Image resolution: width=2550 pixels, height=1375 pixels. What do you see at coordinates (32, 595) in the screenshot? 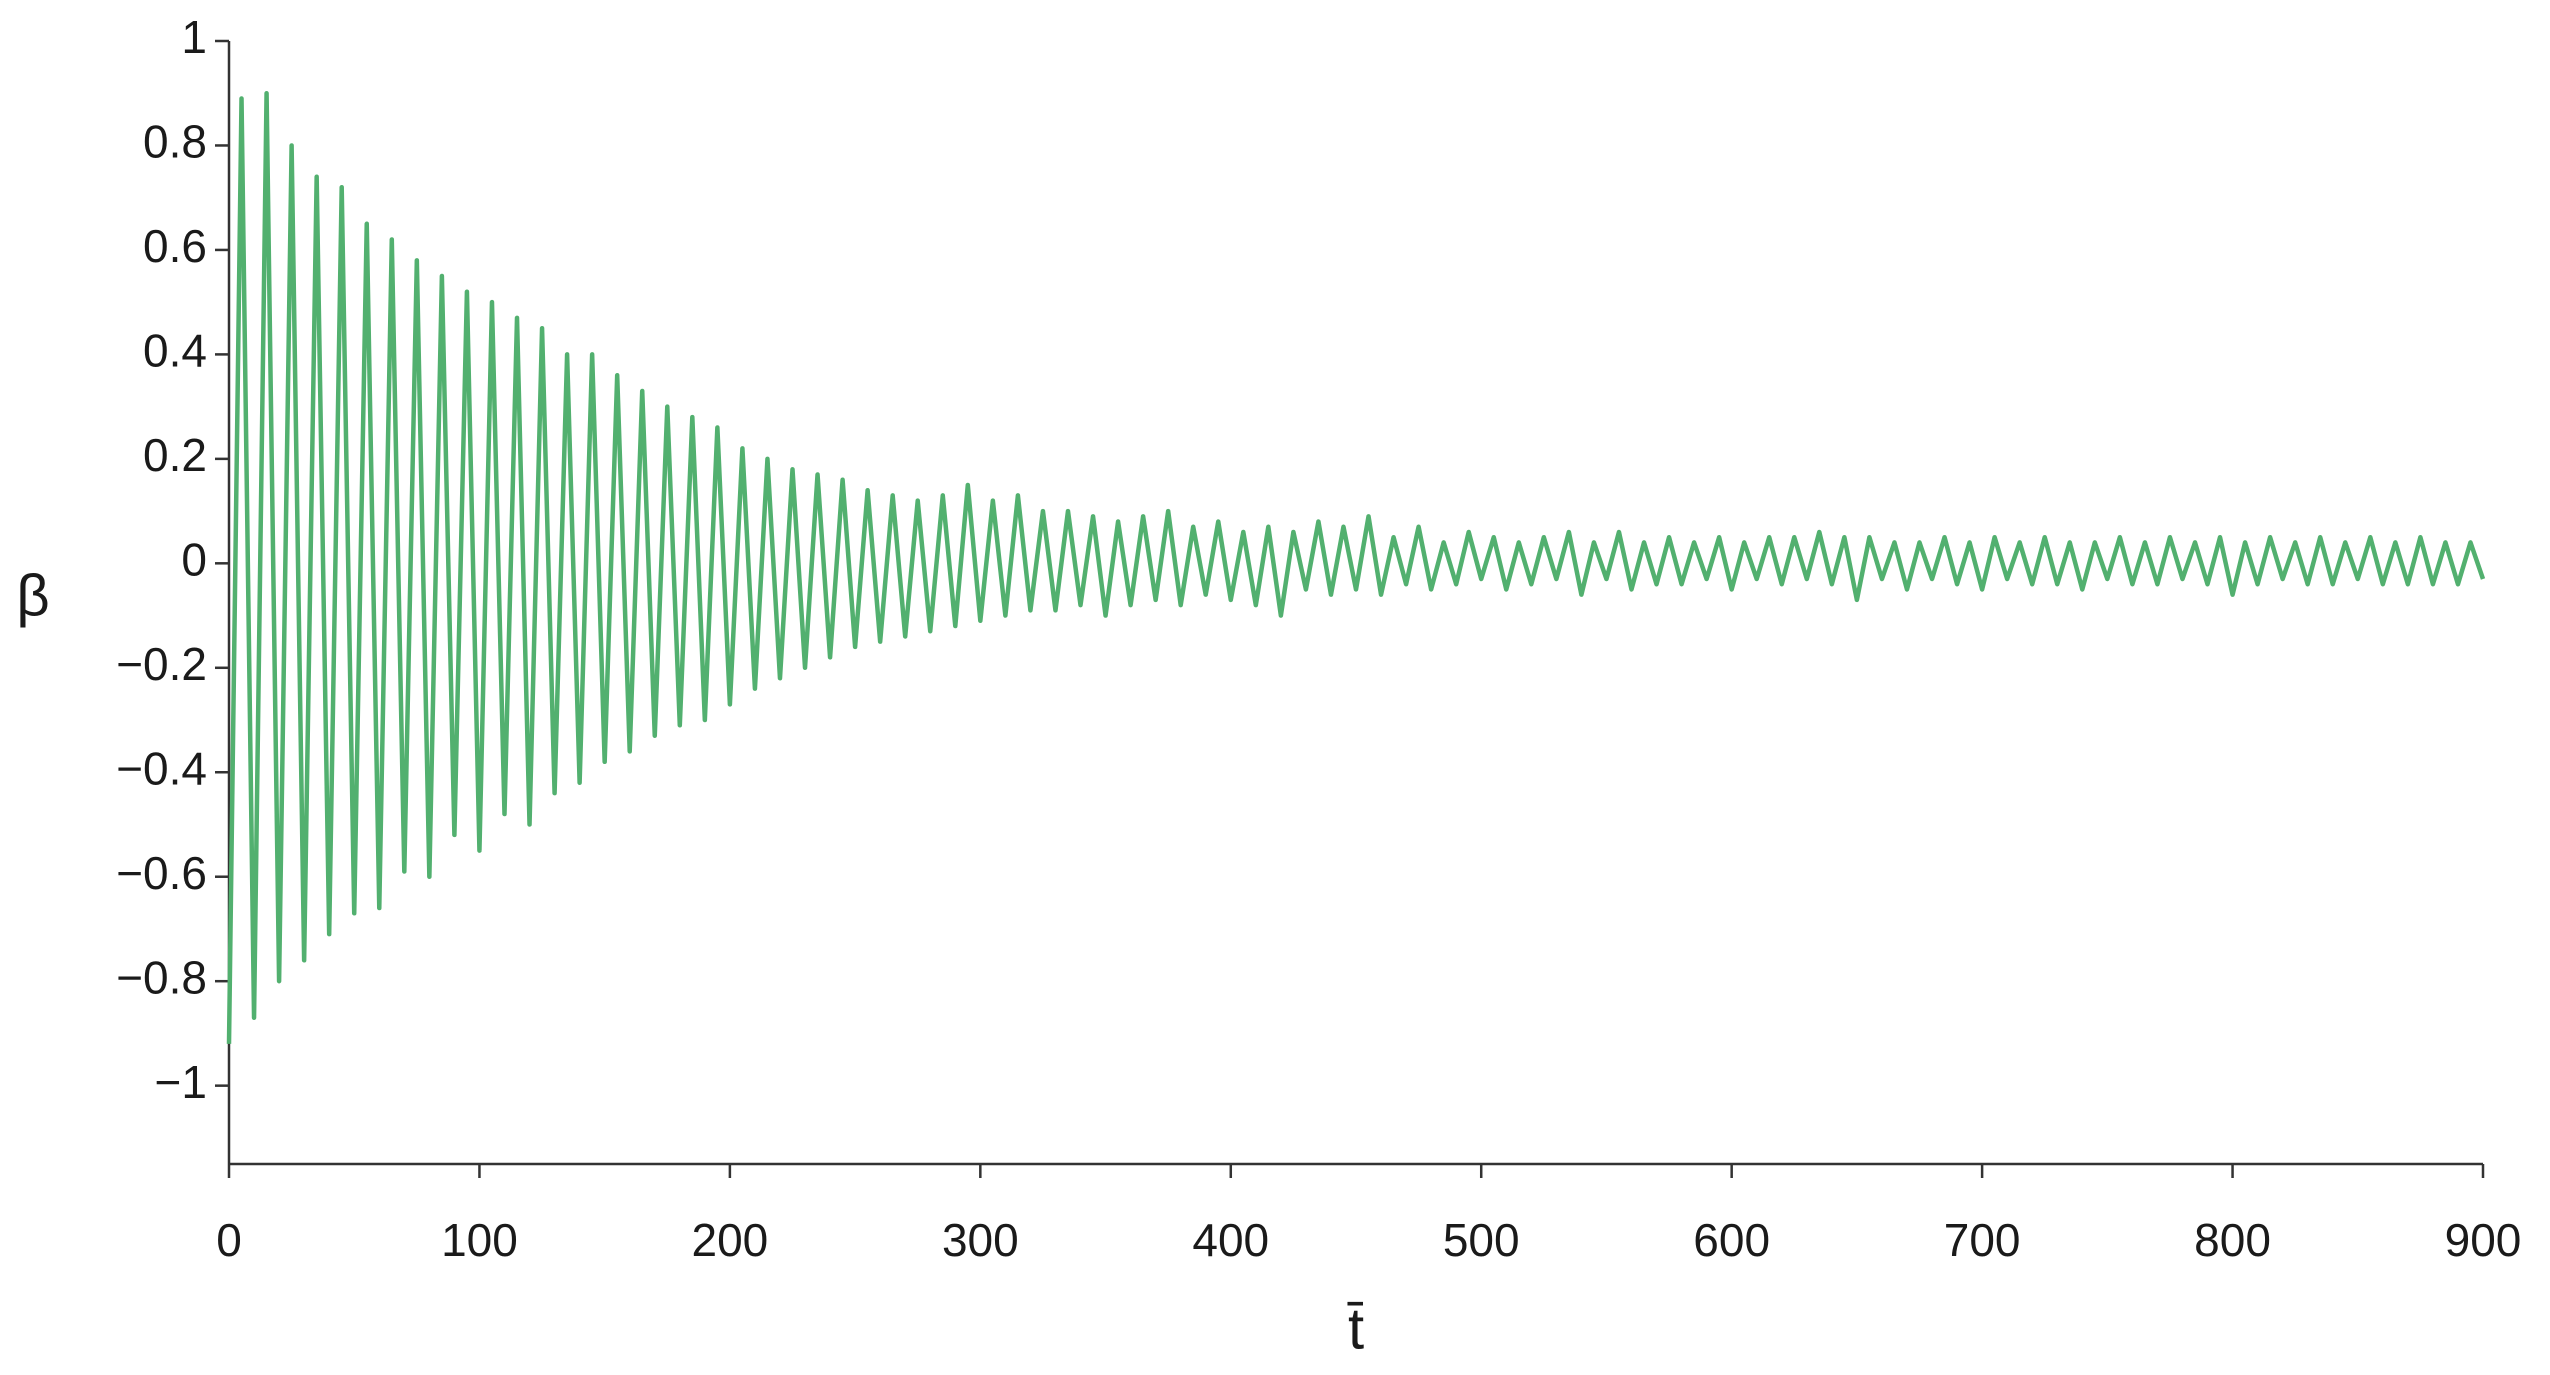
I see `y-axis-label: β` at bounding box center [32, 595].